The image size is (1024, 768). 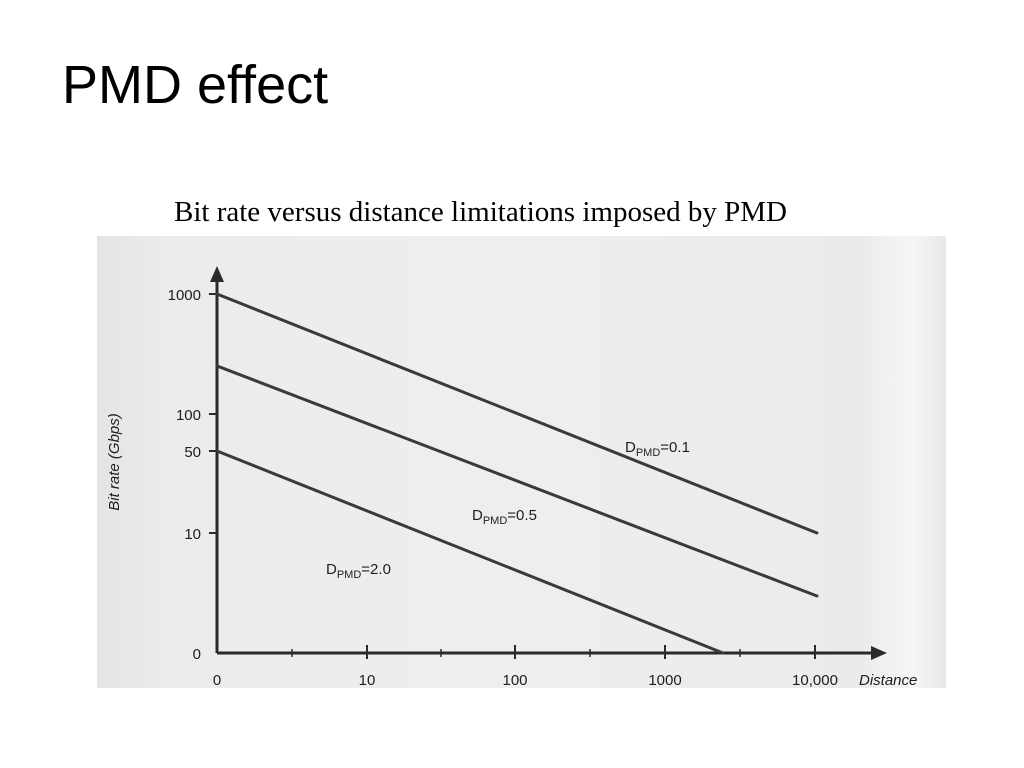 I want to click on slide-title: PMD effect, so click(x=195, y=85).